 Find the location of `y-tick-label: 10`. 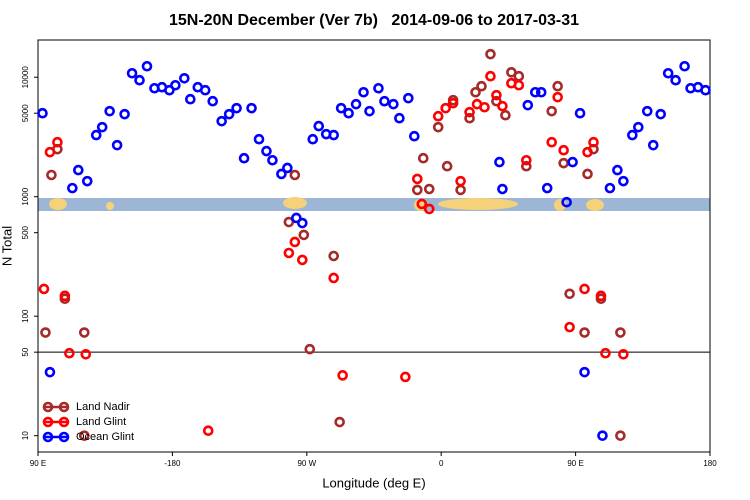

y-tick-label: 10 is located at coordinates (25, 435).